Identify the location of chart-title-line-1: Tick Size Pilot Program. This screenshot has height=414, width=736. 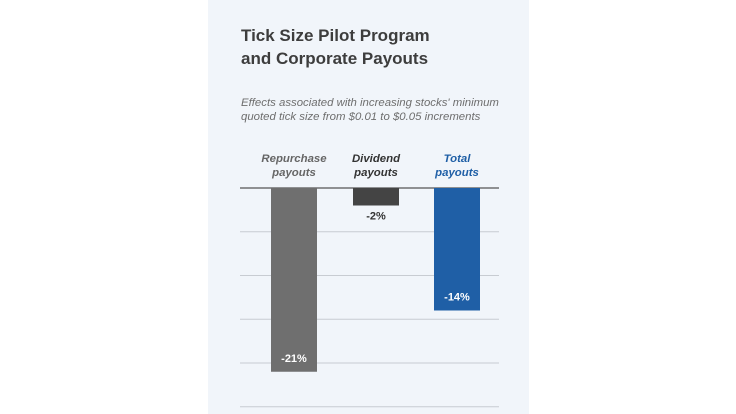
(335, 35).